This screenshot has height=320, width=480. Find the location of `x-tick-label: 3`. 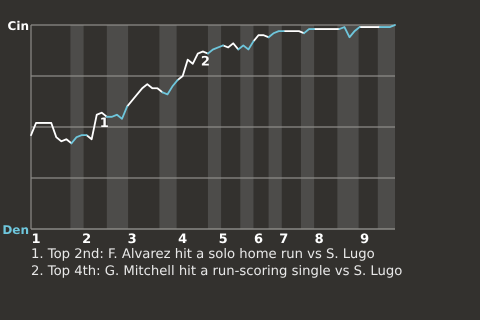

x-tick-label: 3 is located at coordinates (132, 239).